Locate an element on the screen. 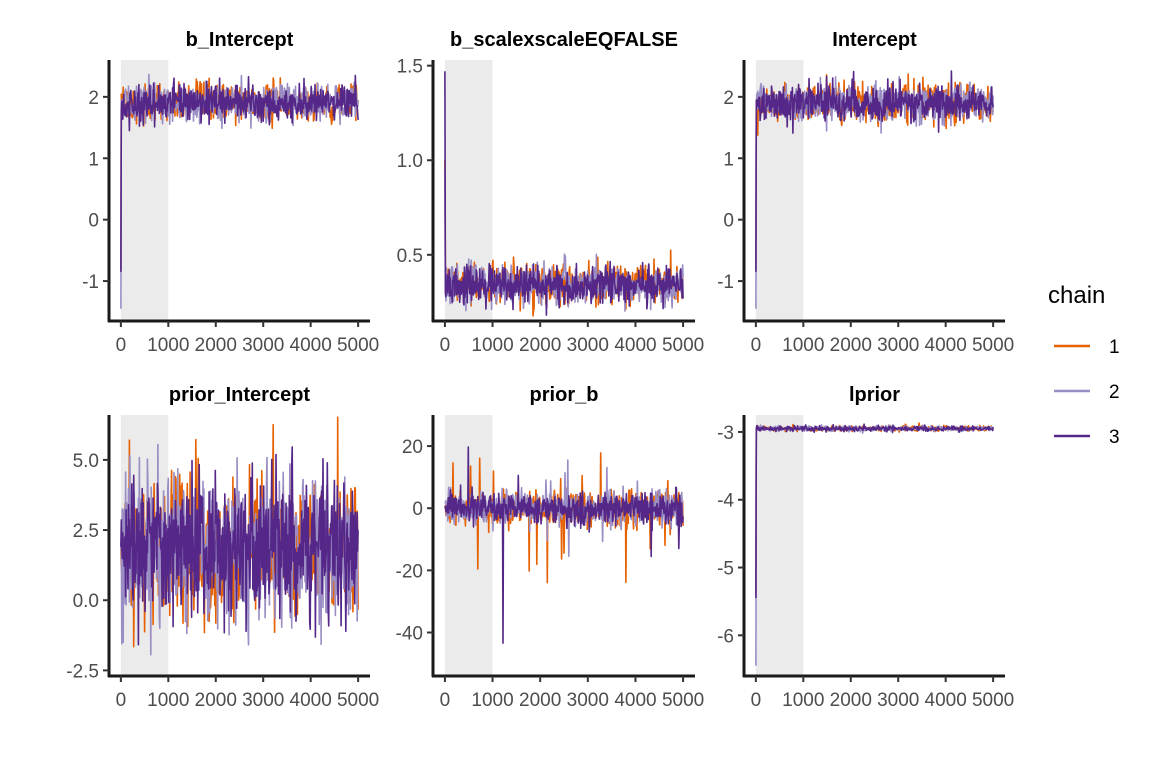  y-tick-label: 1.0 is located at coordinates (410, 161).